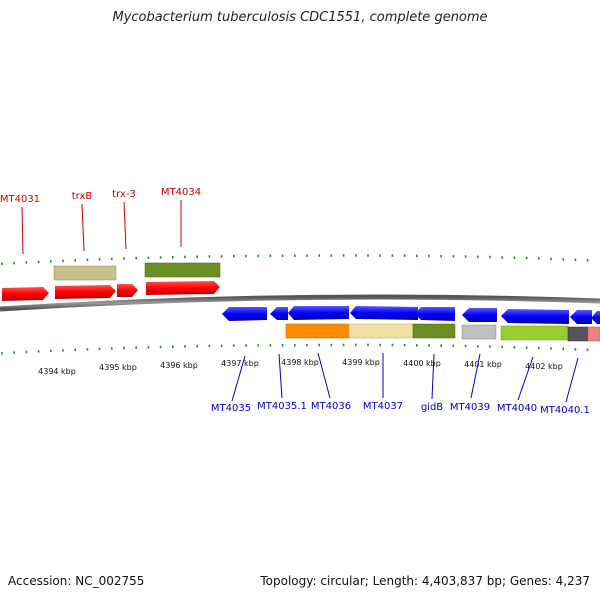  Describe the element at coordinates (295, 259) in the screenshot. I see `forward-scale-ticks` at that location.